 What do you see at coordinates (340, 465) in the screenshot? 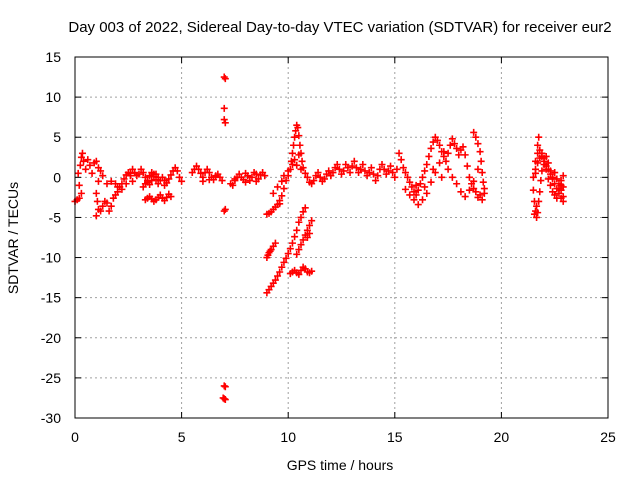
I see `x-axis-label: GPS time / hours` at bounding box center [340, 465].